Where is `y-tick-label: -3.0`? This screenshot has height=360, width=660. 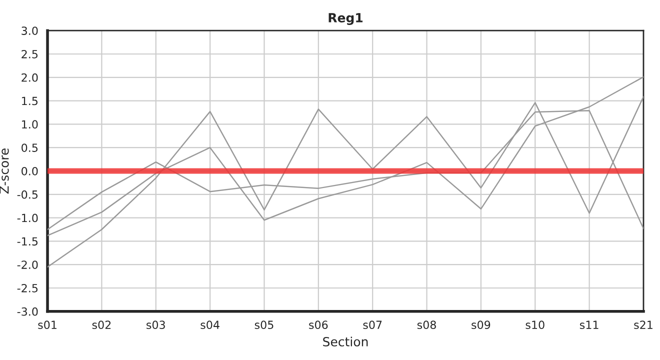
y-tick-label: -3.0 is located at coordinates (27, 311).